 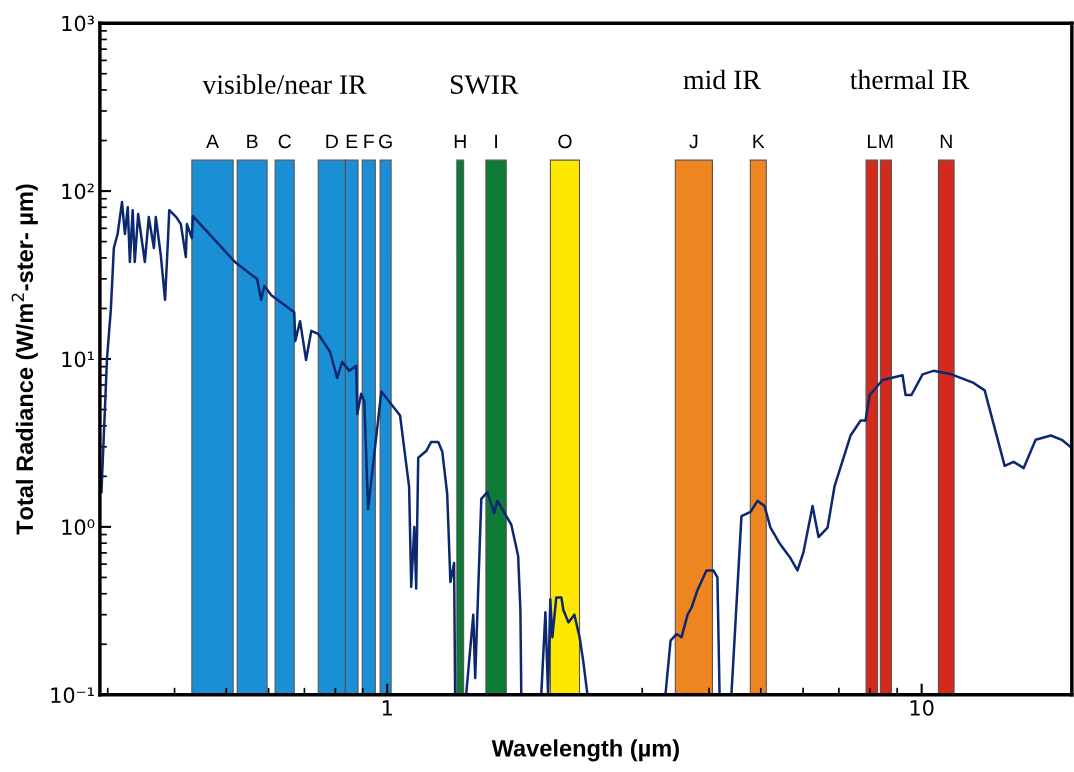 What do you see at coordinates (72, 695) in the screenshot?
I see `y-tick-label: 10⁻¹` at bounding box center [72, 695].